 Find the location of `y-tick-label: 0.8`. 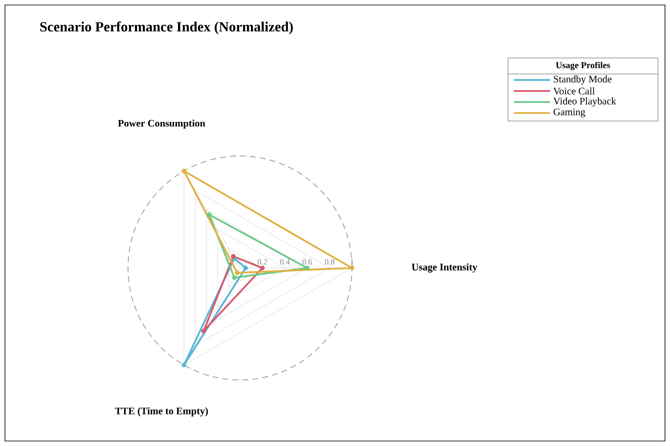

y-tick-label: 0.8 is located at coordinates (329, 262).